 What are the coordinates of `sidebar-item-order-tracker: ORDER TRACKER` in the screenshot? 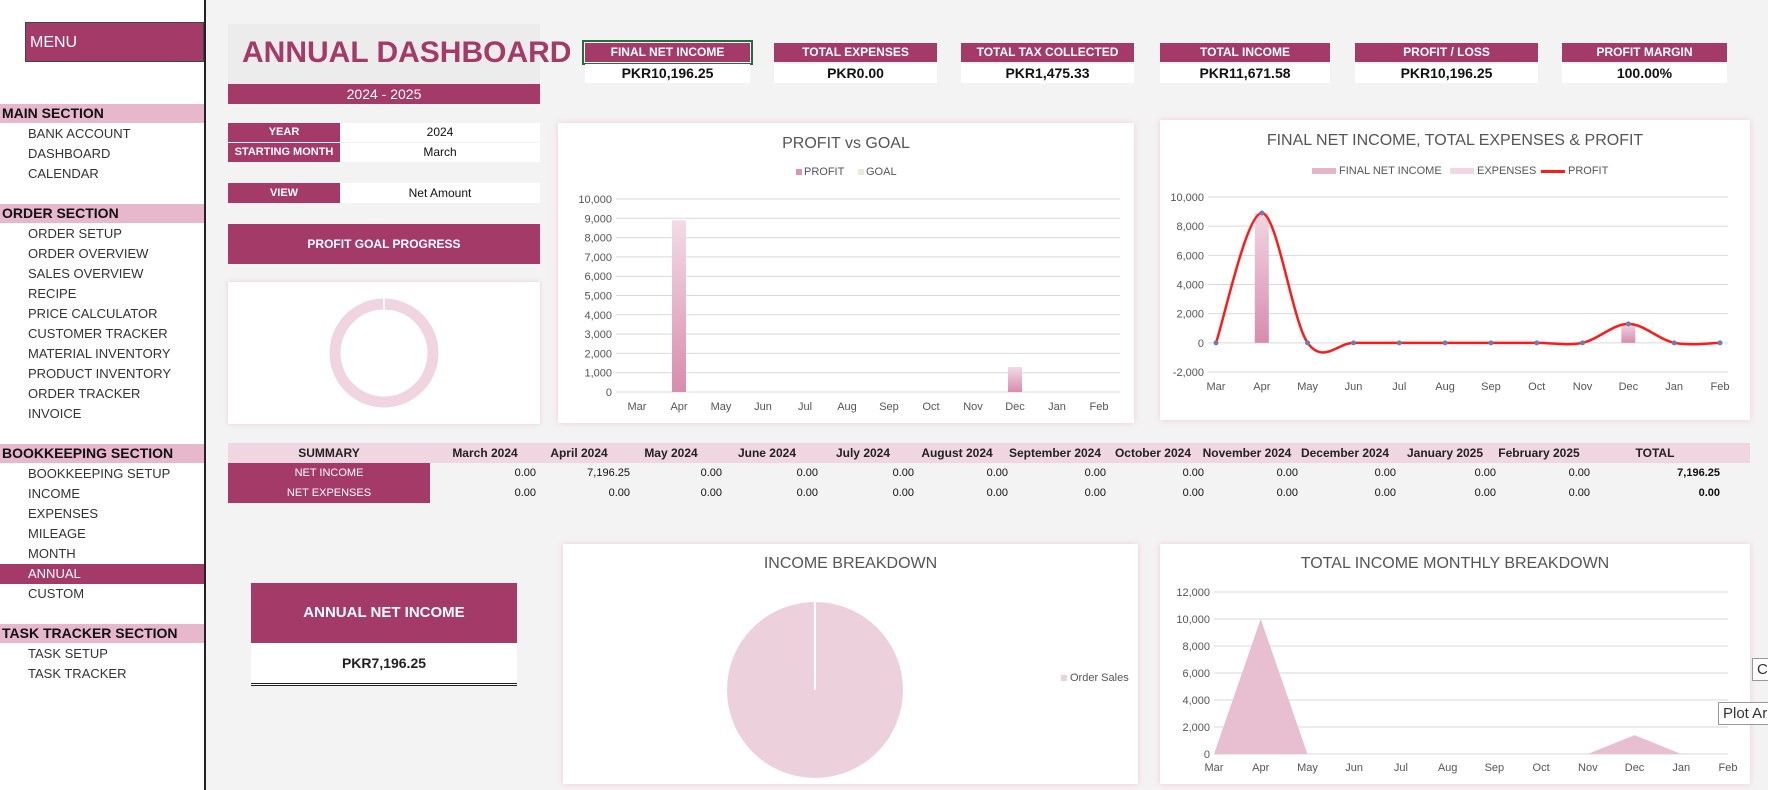 It's located at (84, 393).